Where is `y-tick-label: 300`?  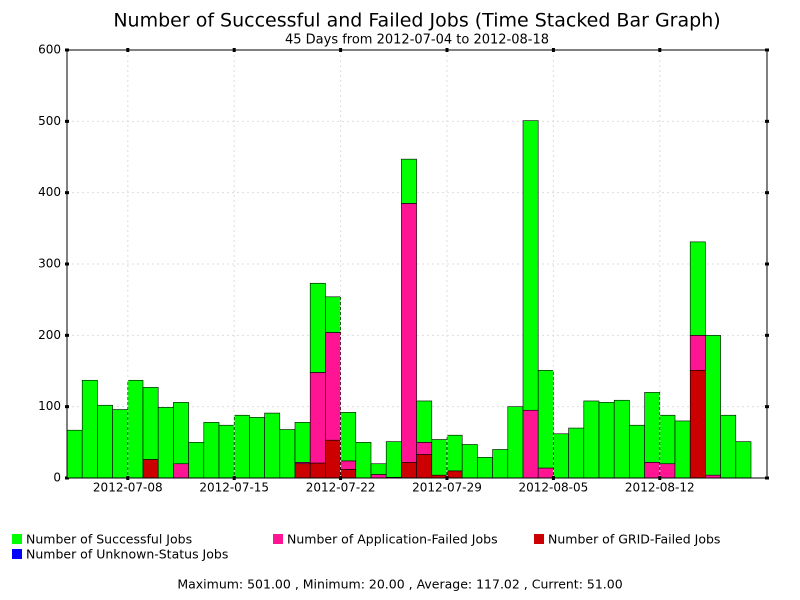
y-tick-label: 300 is located at coordinates (49, 264).